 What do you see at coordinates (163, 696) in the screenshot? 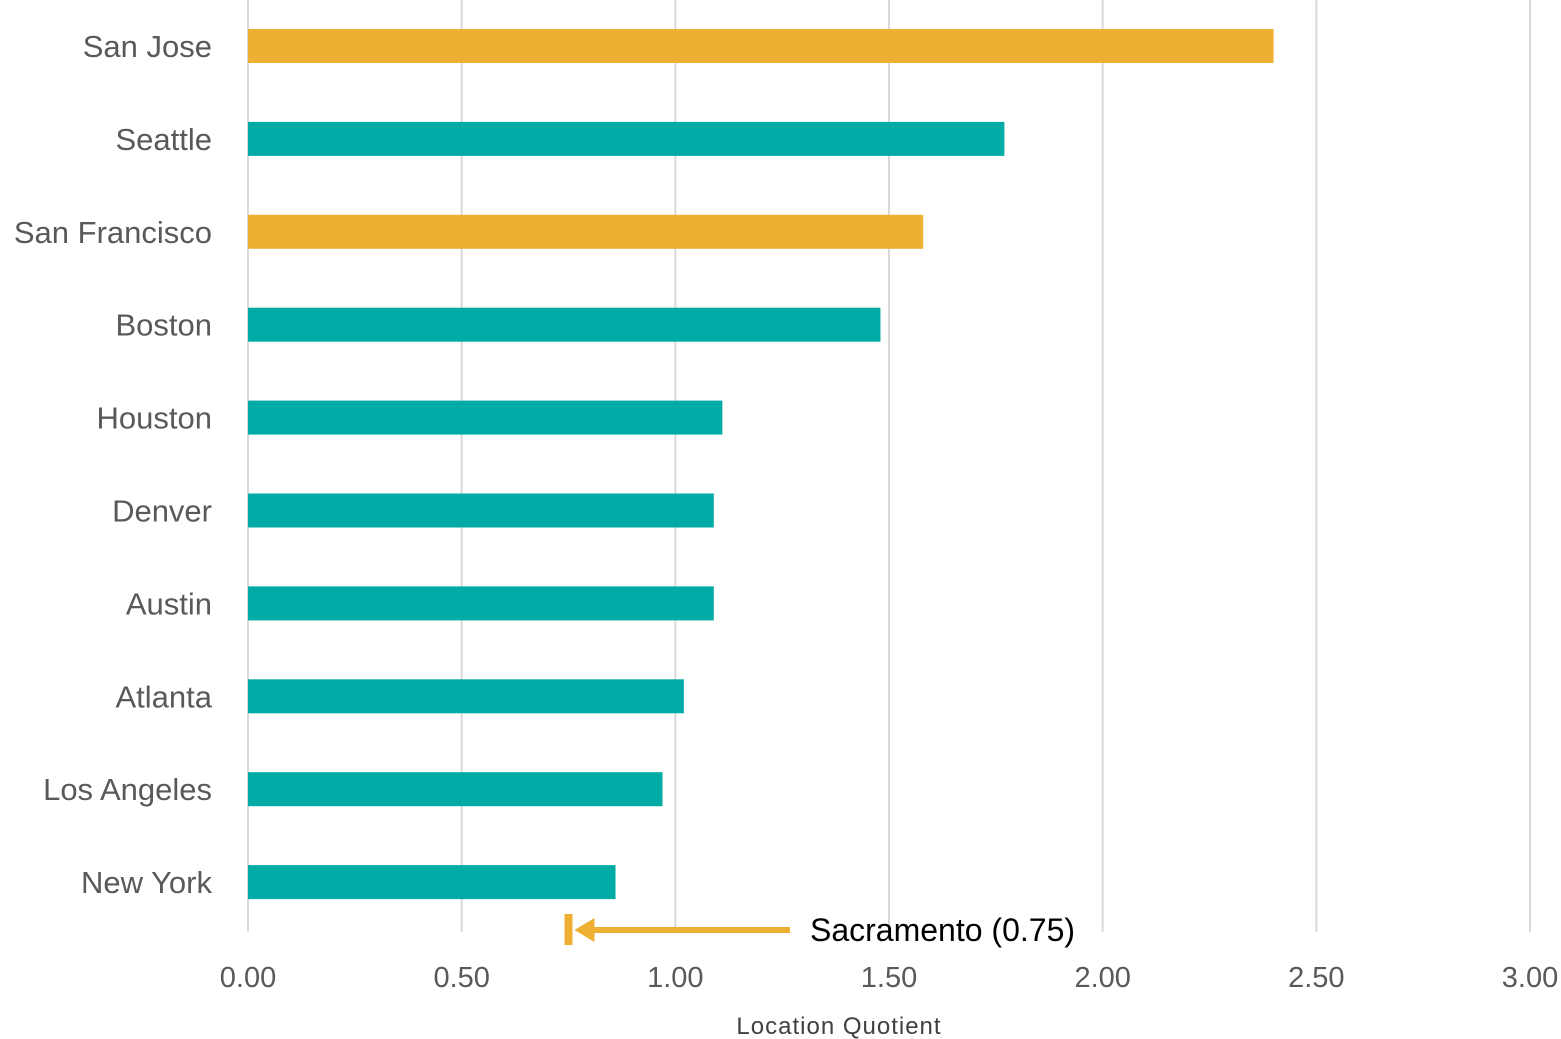
I see `category-label: Atlanta` at bounding box center [163, 696].